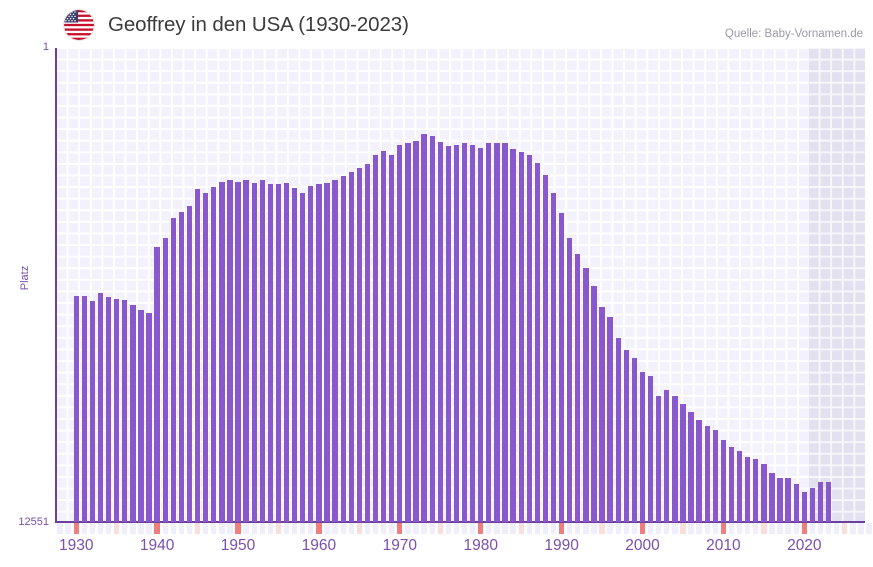 The width and height of the screenshot is (873, 567). Describe the element at coordinates (319, 545) in the screenshot. I see `x-axis-tick-label: 1960` at that location.